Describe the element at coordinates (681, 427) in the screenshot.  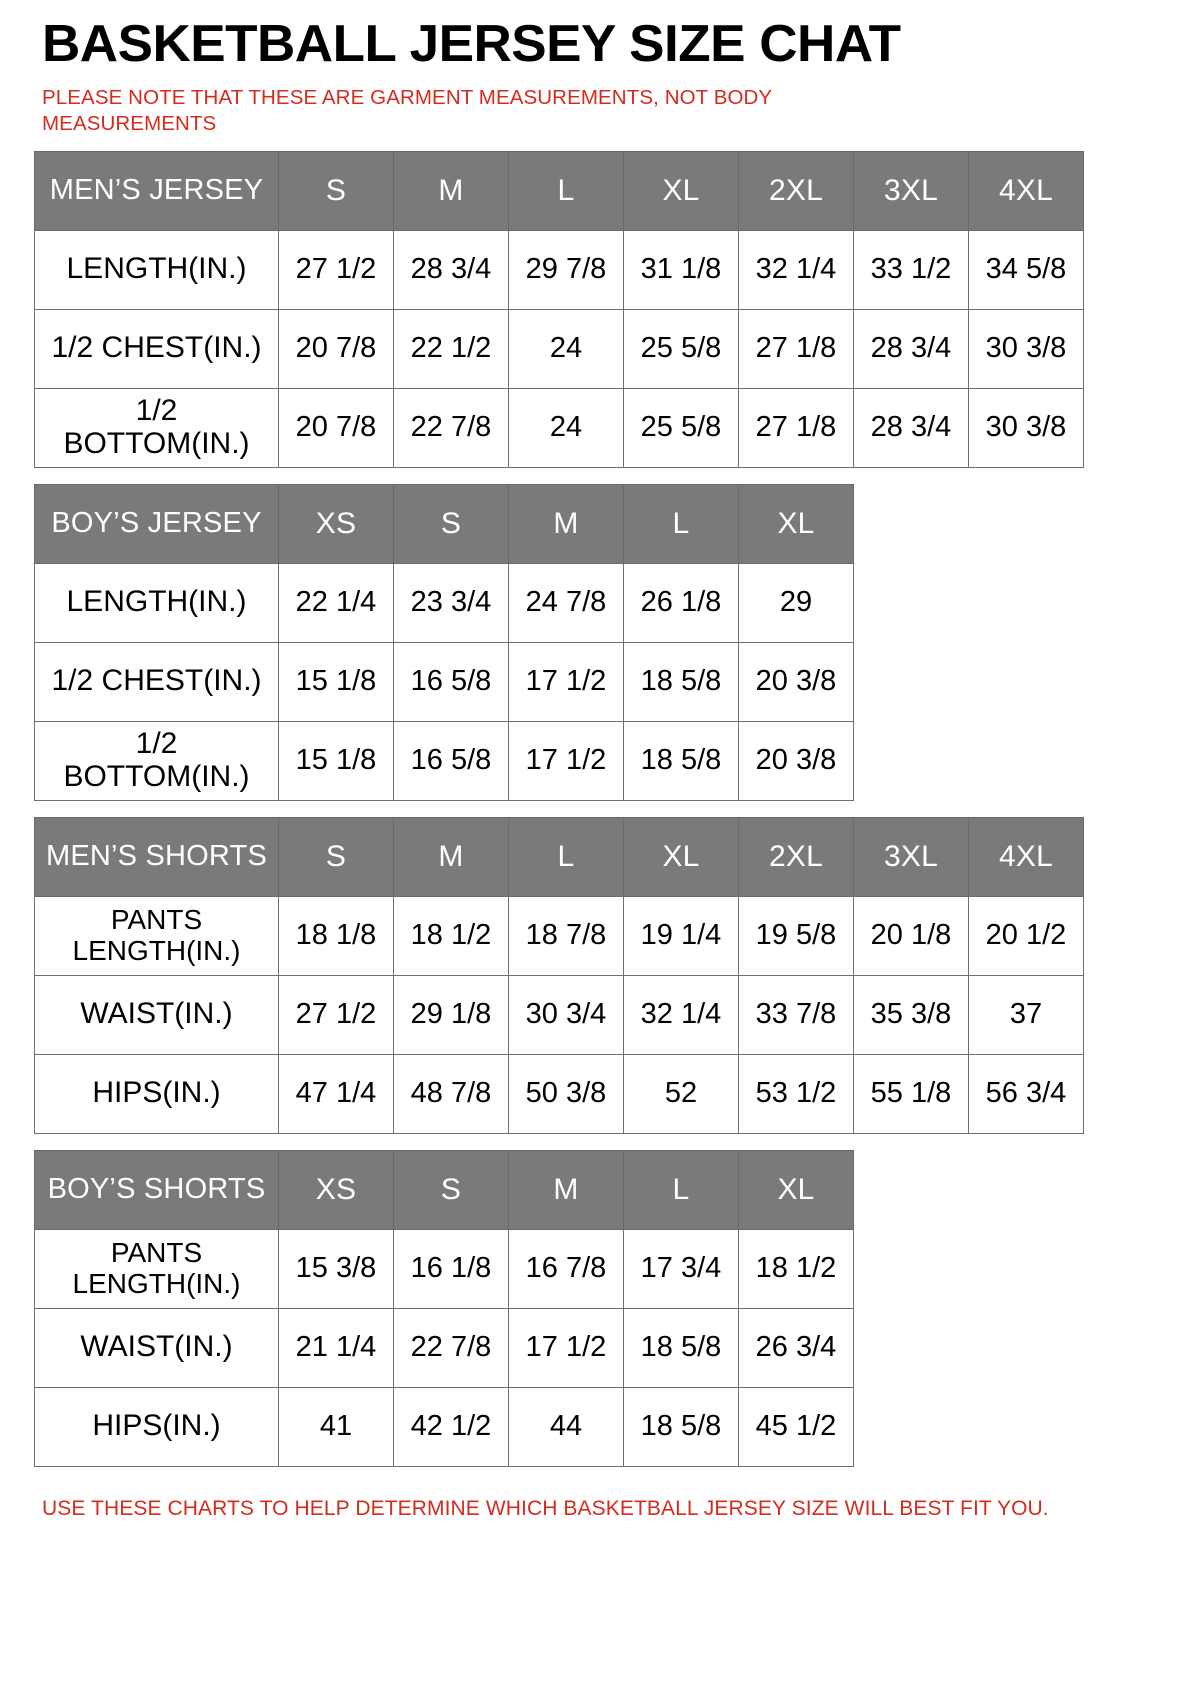
I see `measurement-cell: 25 5/8` at that location.